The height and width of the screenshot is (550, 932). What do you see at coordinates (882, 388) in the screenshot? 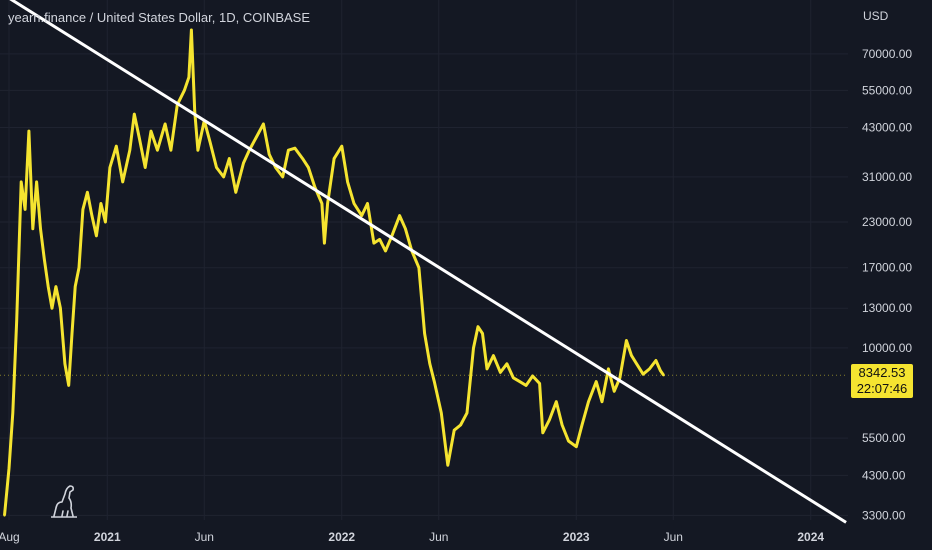
I see `bar-countdown: 22:07:46` at bounding box center [882, 388].